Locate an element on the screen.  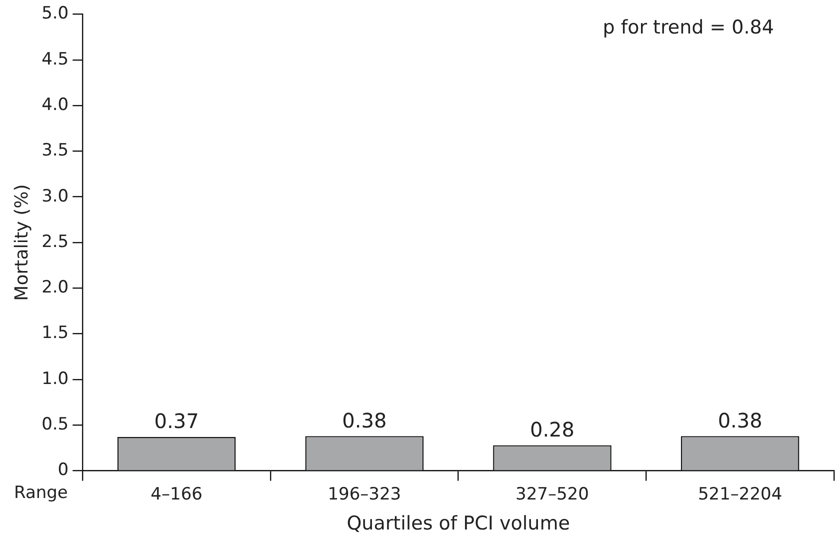
y-tick-label: 5.0 is located at coordinates (55, 14).